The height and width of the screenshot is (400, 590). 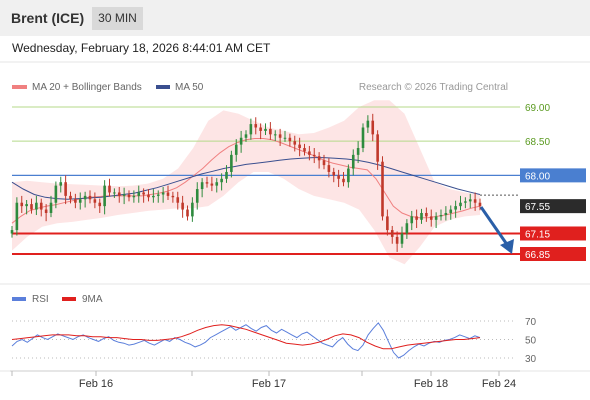 I want to click on level-labels-layer: 69.00 68.50 68.00 67.55 67.15 66.85, so click(x=553, y=182).